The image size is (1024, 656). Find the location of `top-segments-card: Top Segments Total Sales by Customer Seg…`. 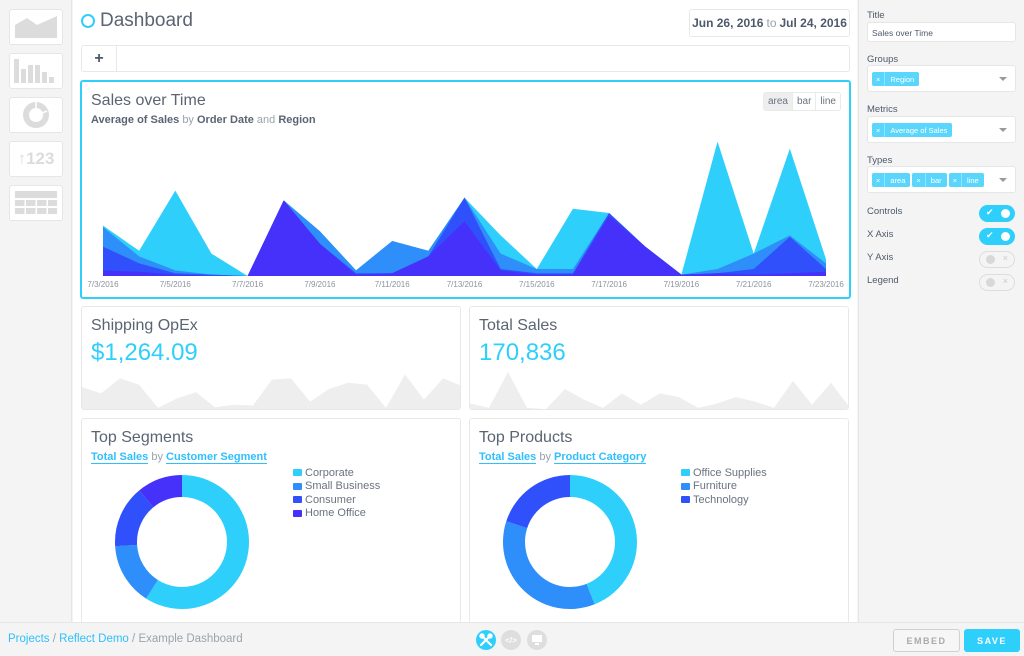

top-segments-card: Top Segments Total Sales by Customer Seg… is located at coordinates (271, 520).